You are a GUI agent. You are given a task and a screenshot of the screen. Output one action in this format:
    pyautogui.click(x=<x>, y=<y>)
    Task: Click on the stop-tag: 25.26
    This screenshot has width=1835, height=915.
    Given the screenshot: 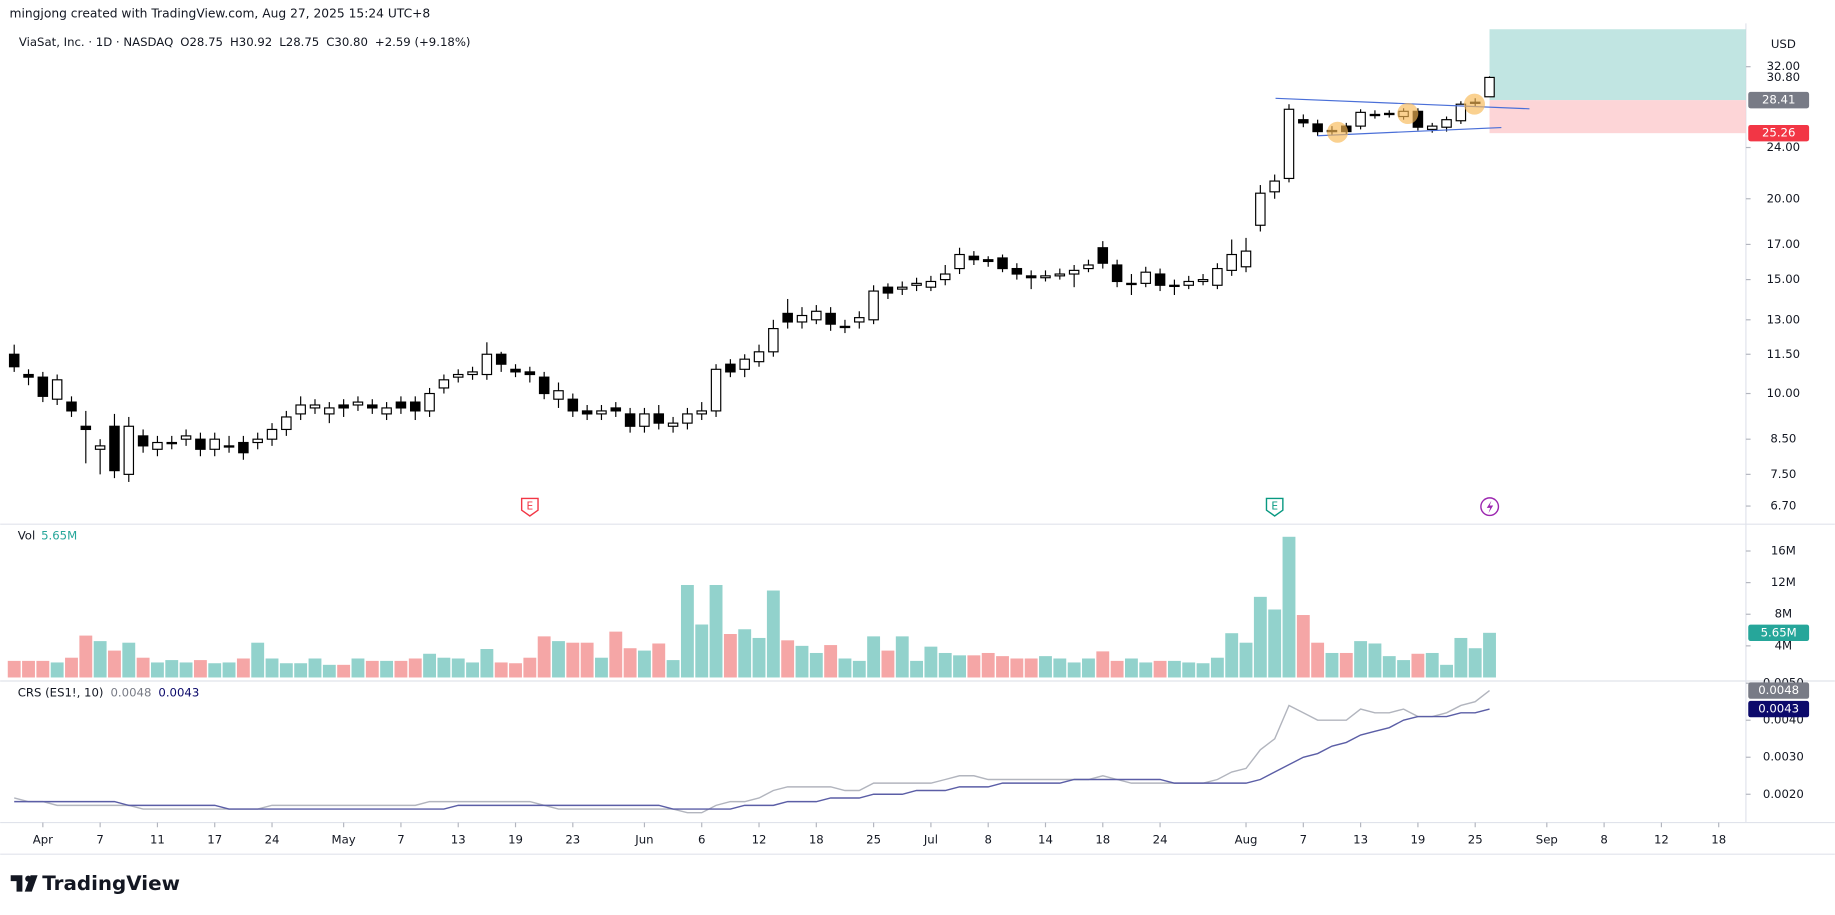 What is the action you would take?
    pyautogui.click(x=1778, y=133)
    